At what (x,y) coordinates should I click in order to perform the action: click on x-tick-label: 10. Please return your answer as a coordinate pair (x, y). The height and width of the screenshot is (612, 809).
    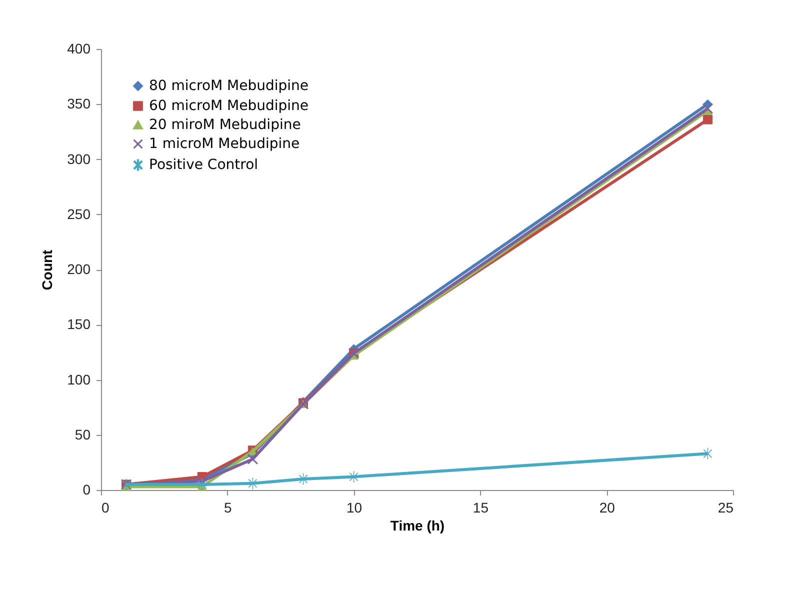
    Looking at the image, I should click on (354, 508).